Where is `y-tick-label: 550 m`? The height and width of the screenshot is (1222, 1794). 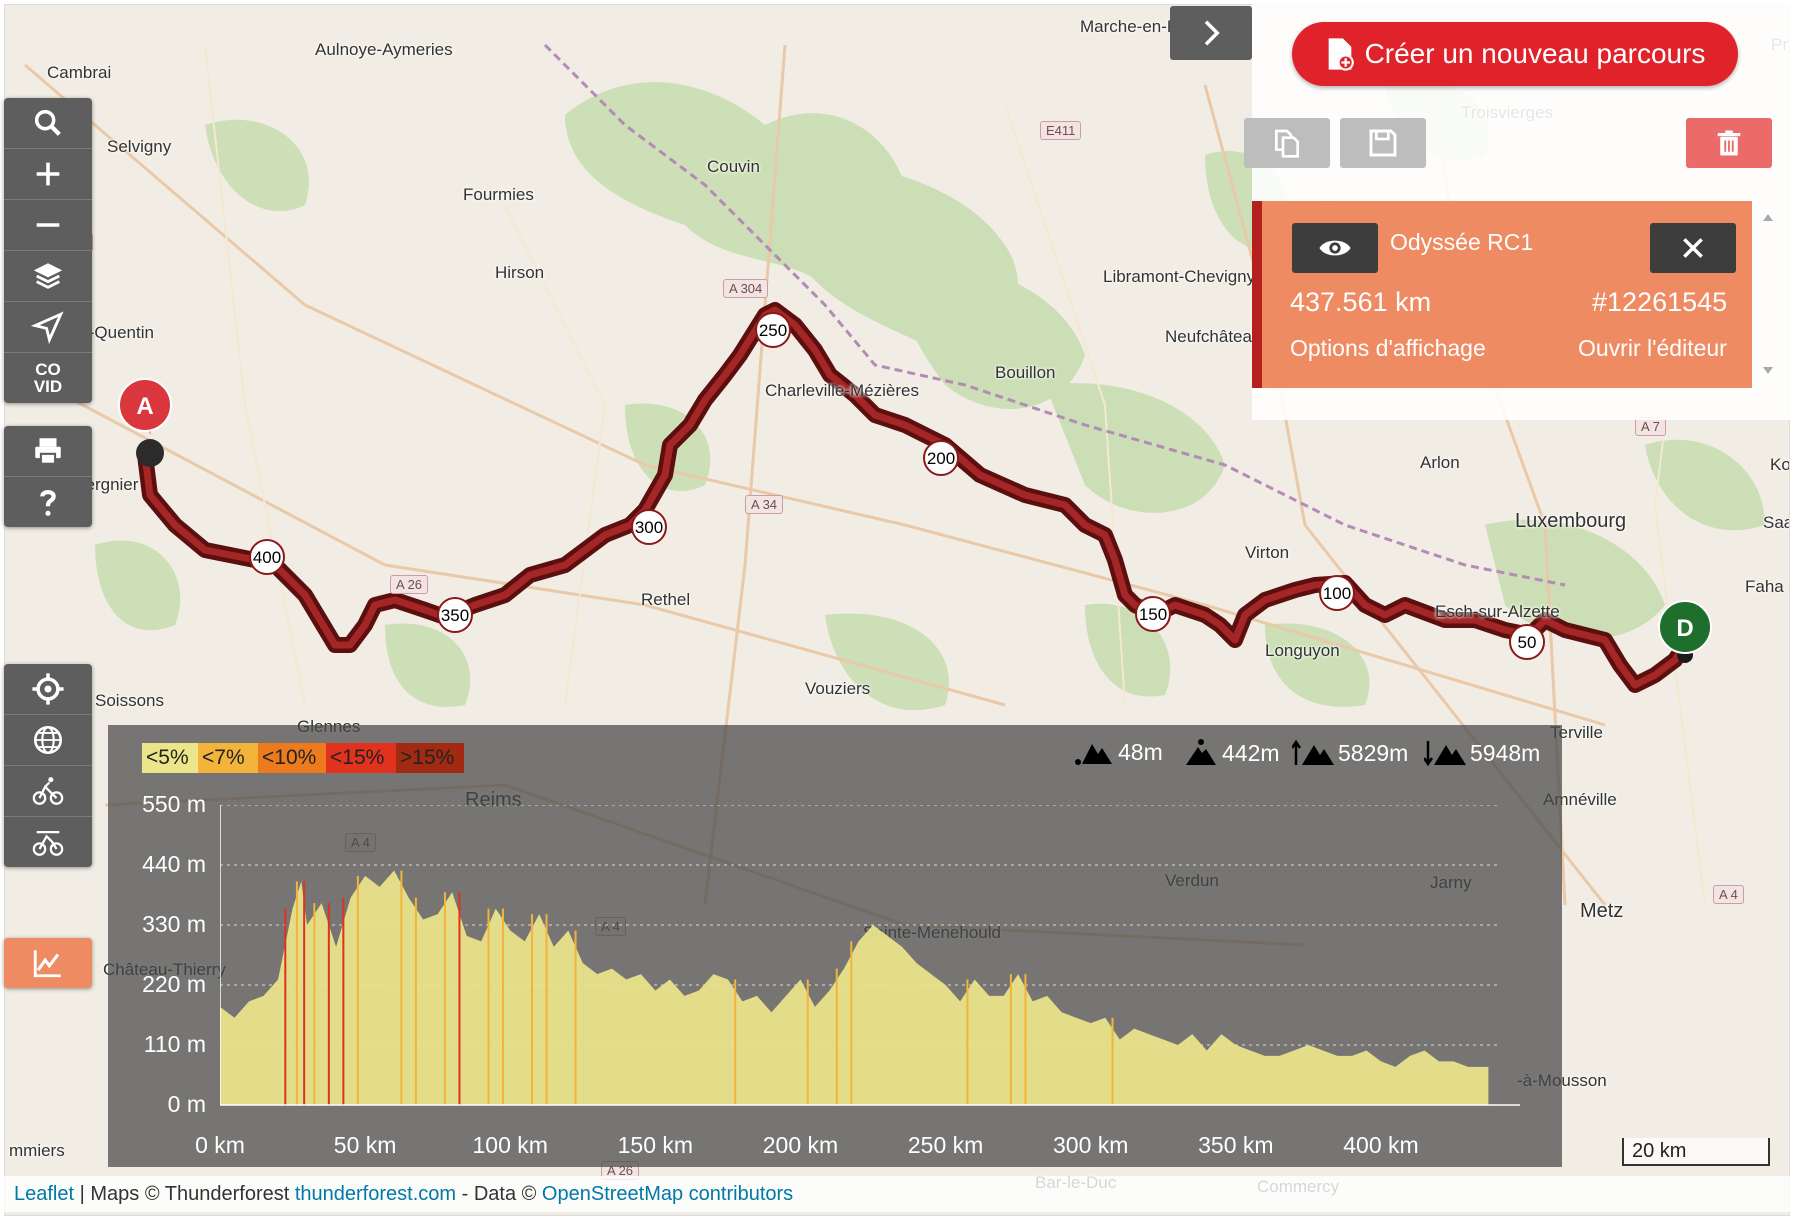
y-tick-label: 550 m is located at coordinates (174, 804).